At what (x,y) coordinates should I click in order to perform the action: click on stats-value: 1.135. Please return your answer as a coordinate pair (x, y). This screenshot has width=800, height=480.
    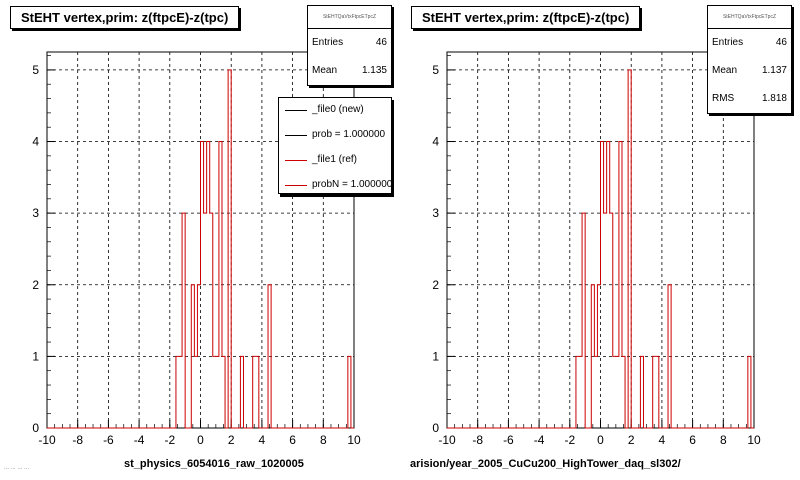
    Looking at the image, I should click on (374, 70).